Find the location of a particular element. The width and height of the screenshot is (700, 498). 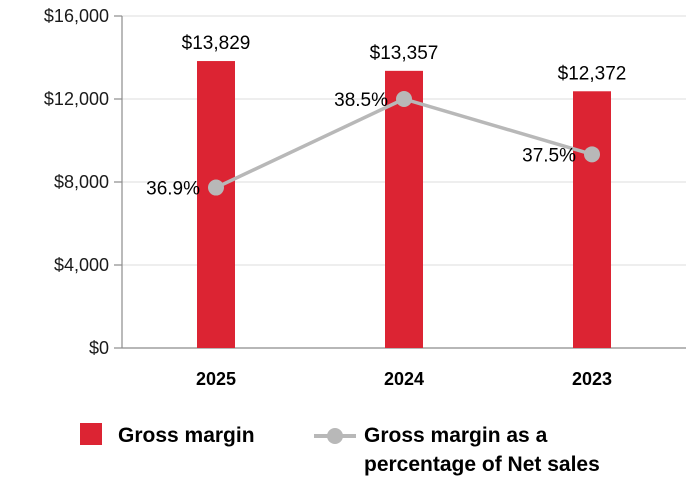

bar-value-label: $13,357 is located at coordinates (404, 53).